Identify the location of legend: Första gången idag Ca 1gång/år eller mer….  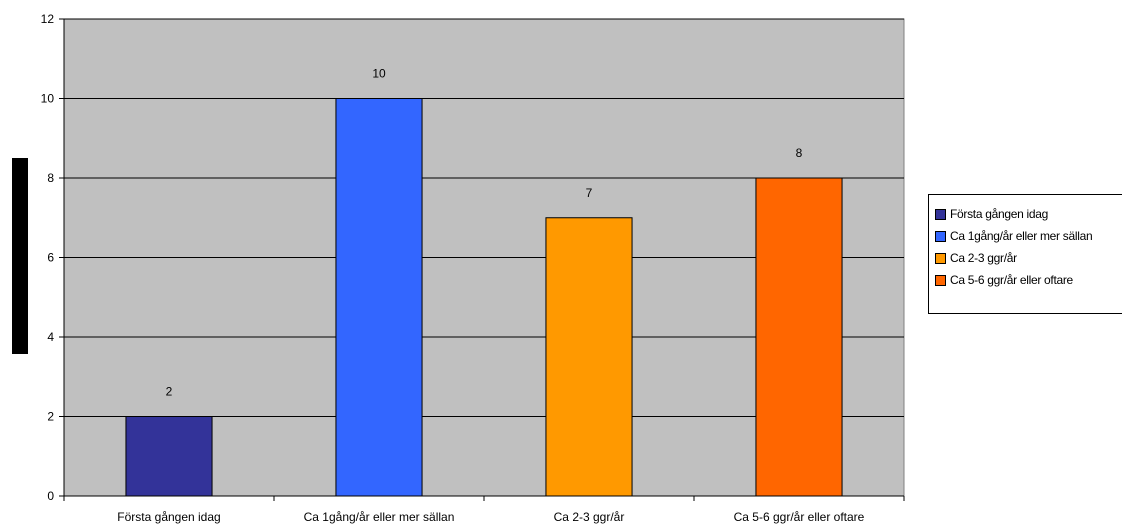
(1025, 254).